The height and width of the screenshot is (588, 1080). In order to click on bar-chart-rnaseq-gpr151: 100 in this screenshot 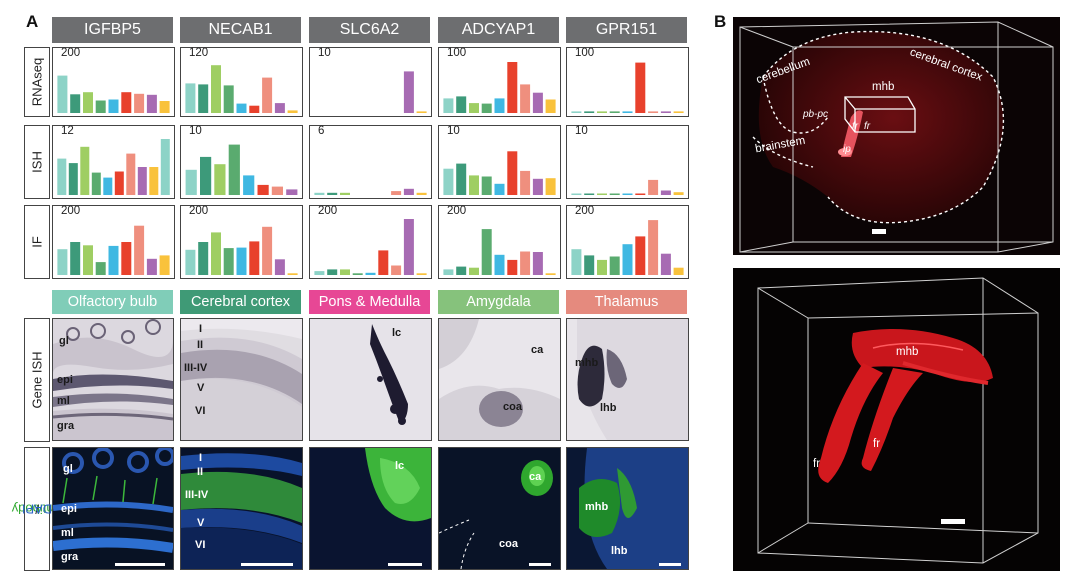, I will do `click(627, 82)`.